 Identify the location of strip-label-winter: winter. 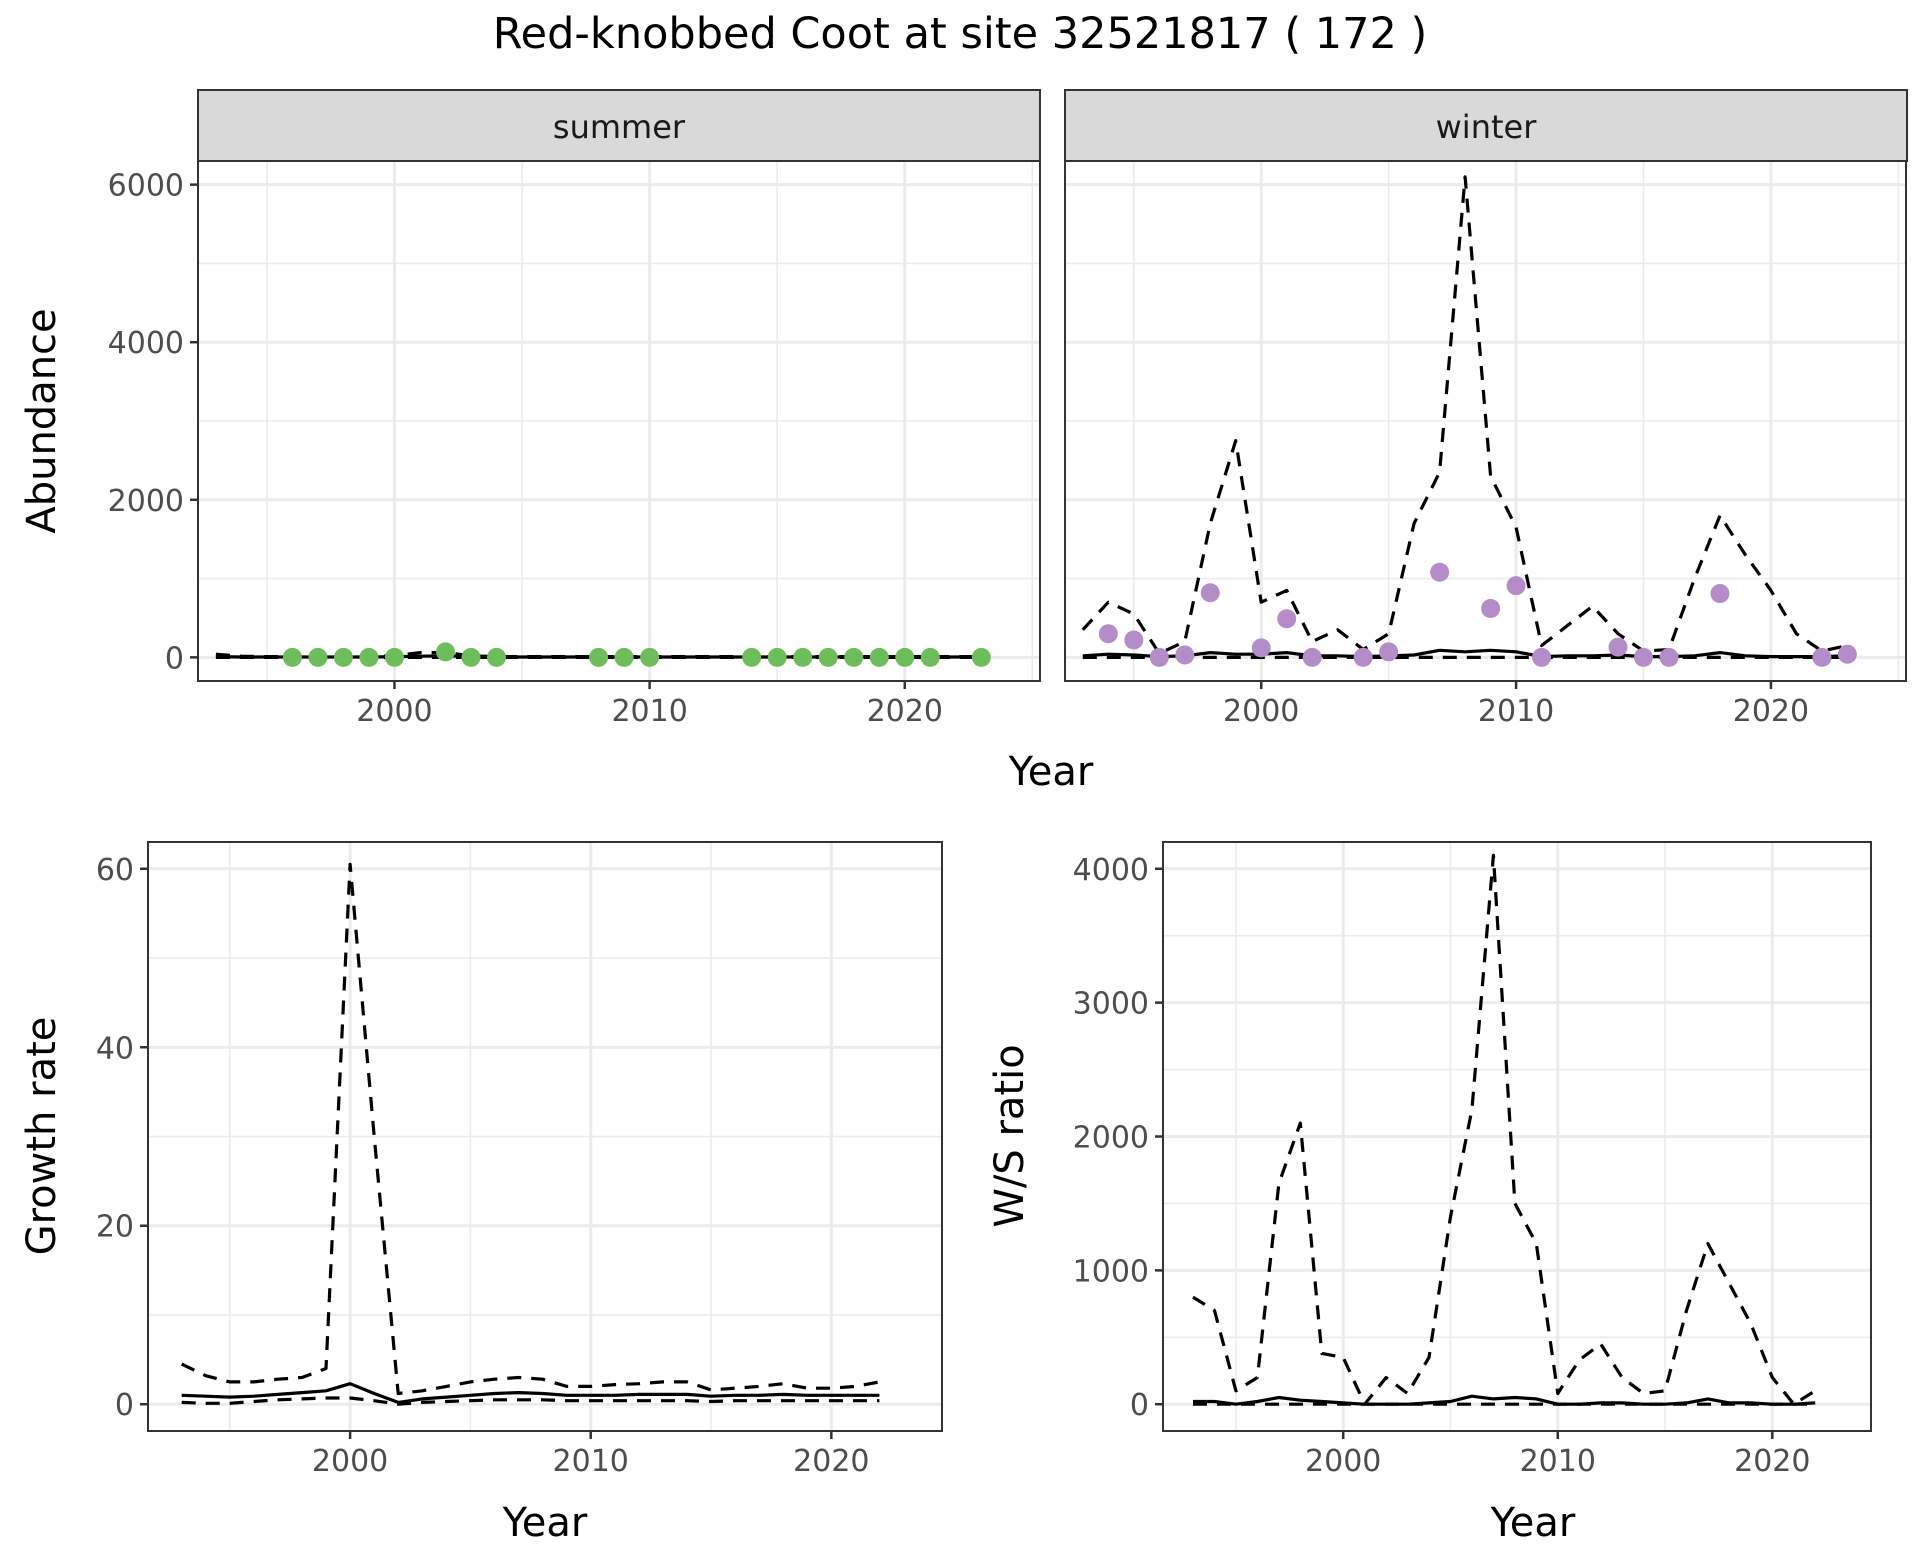
(1487, 127).